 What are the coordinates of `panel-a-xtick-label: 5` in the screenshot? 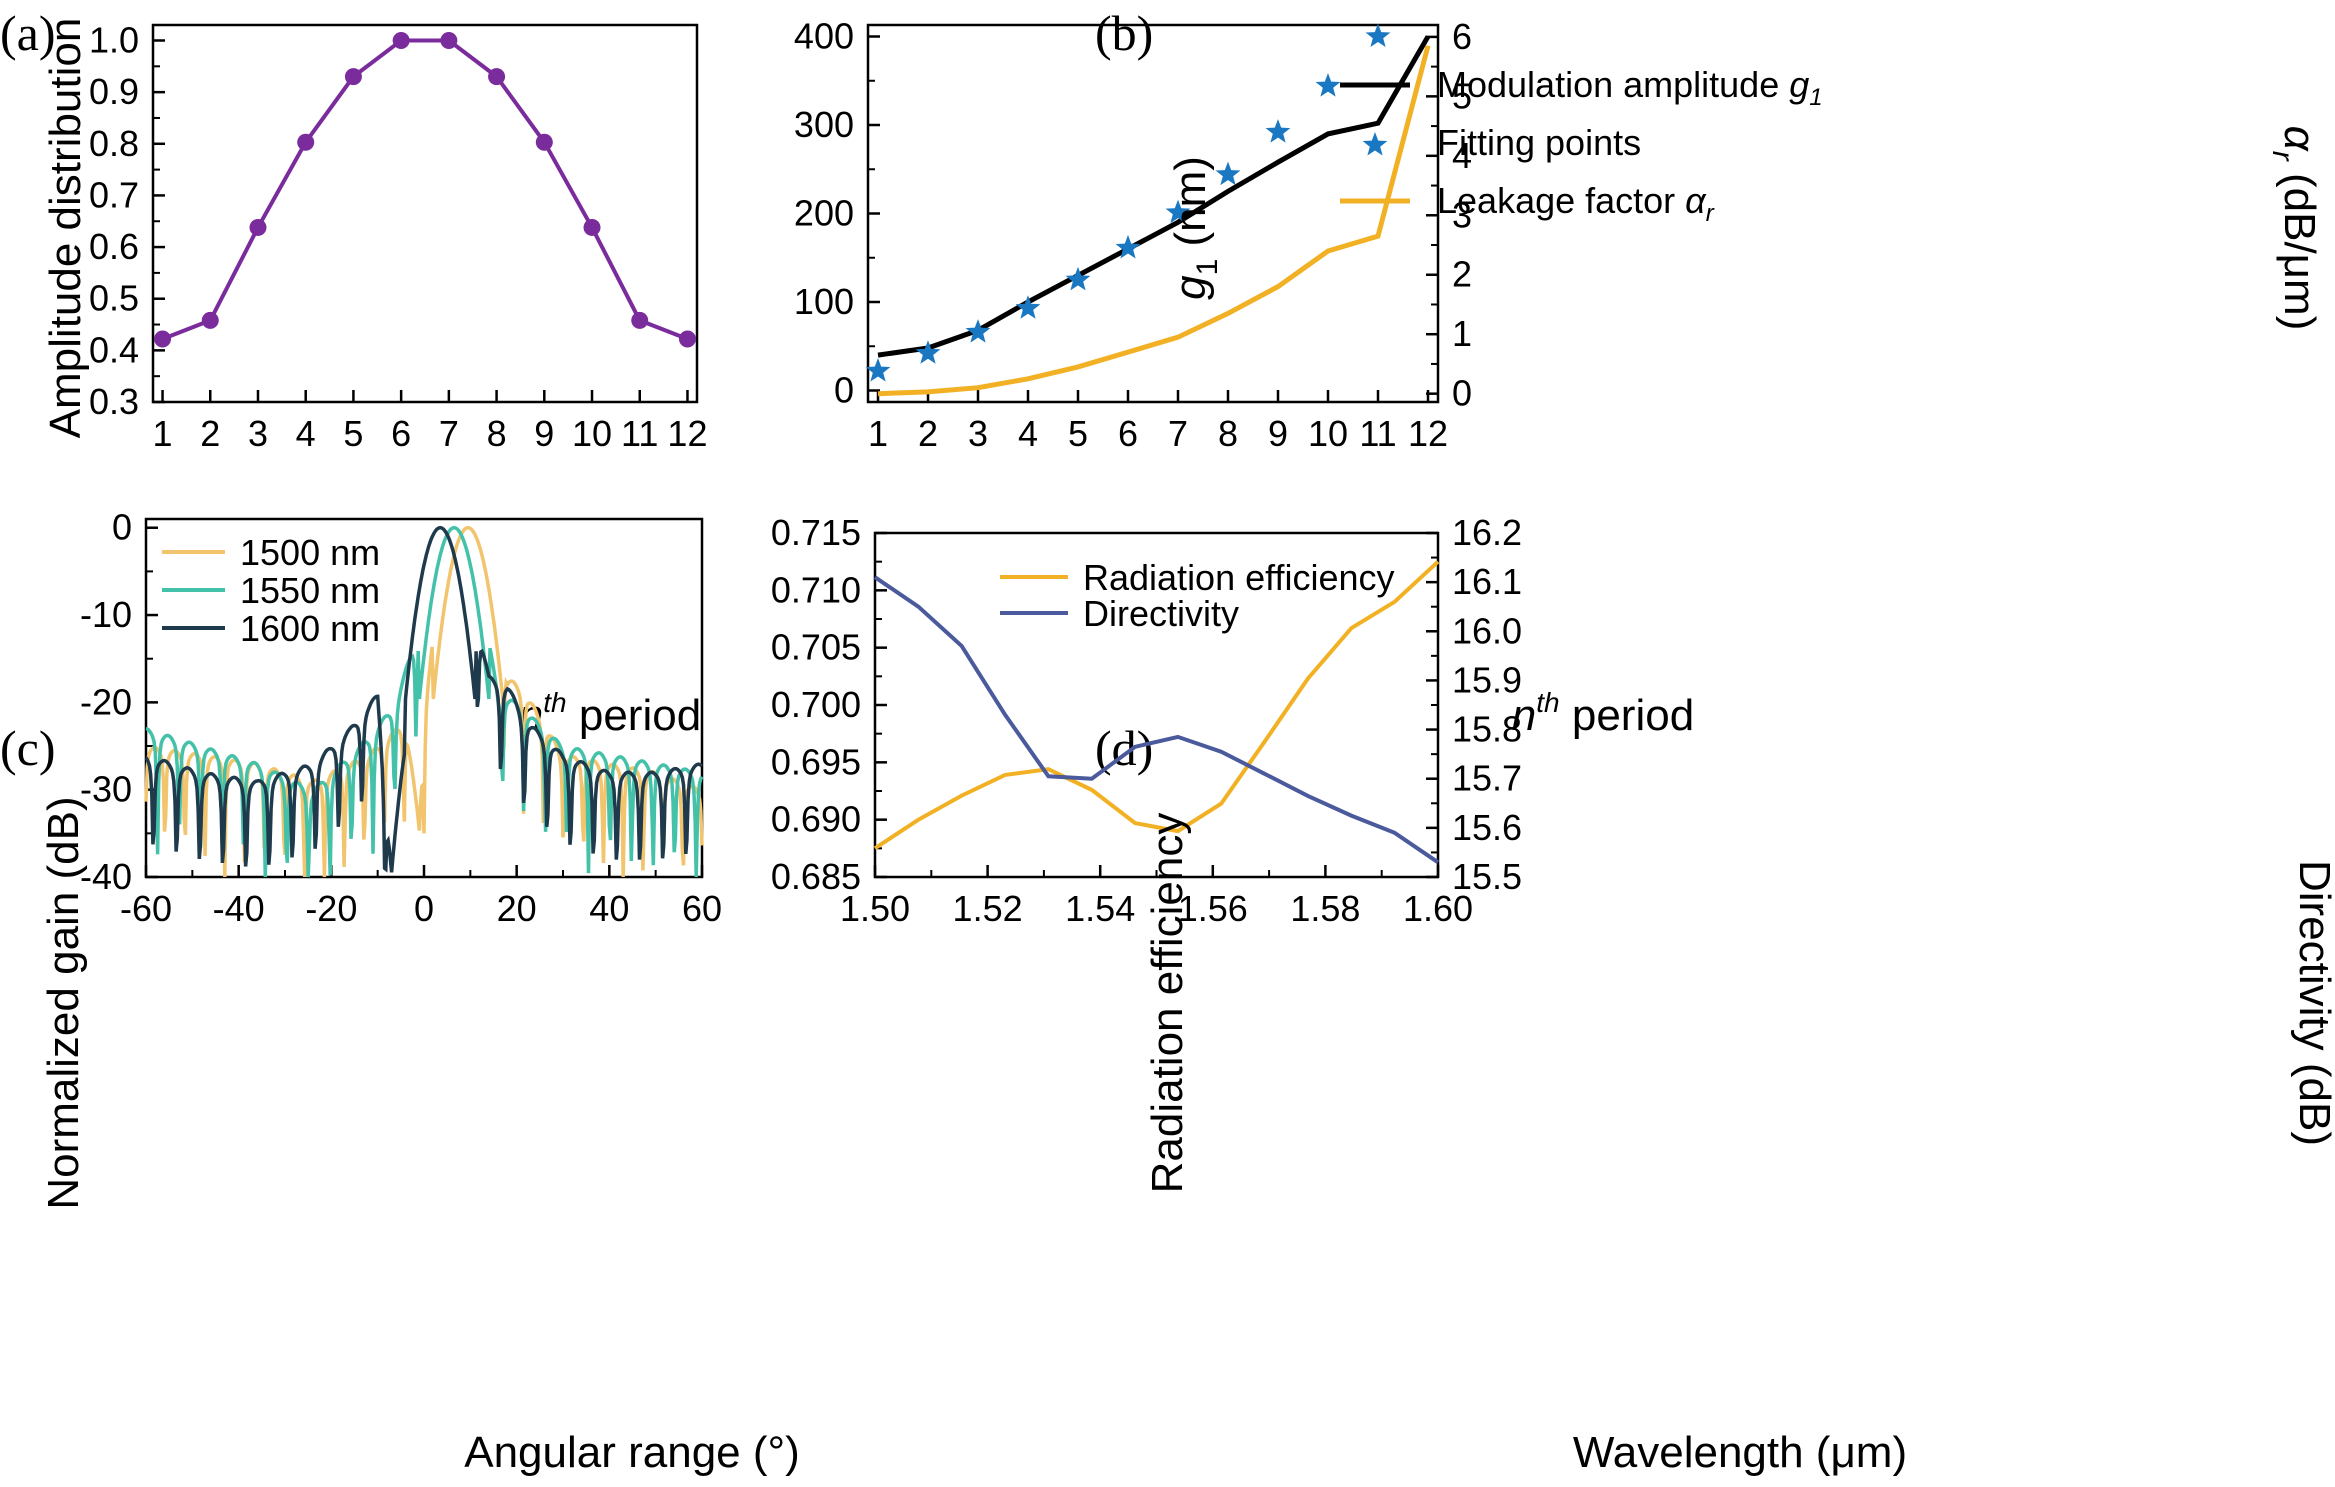 It's located at (353, 433).